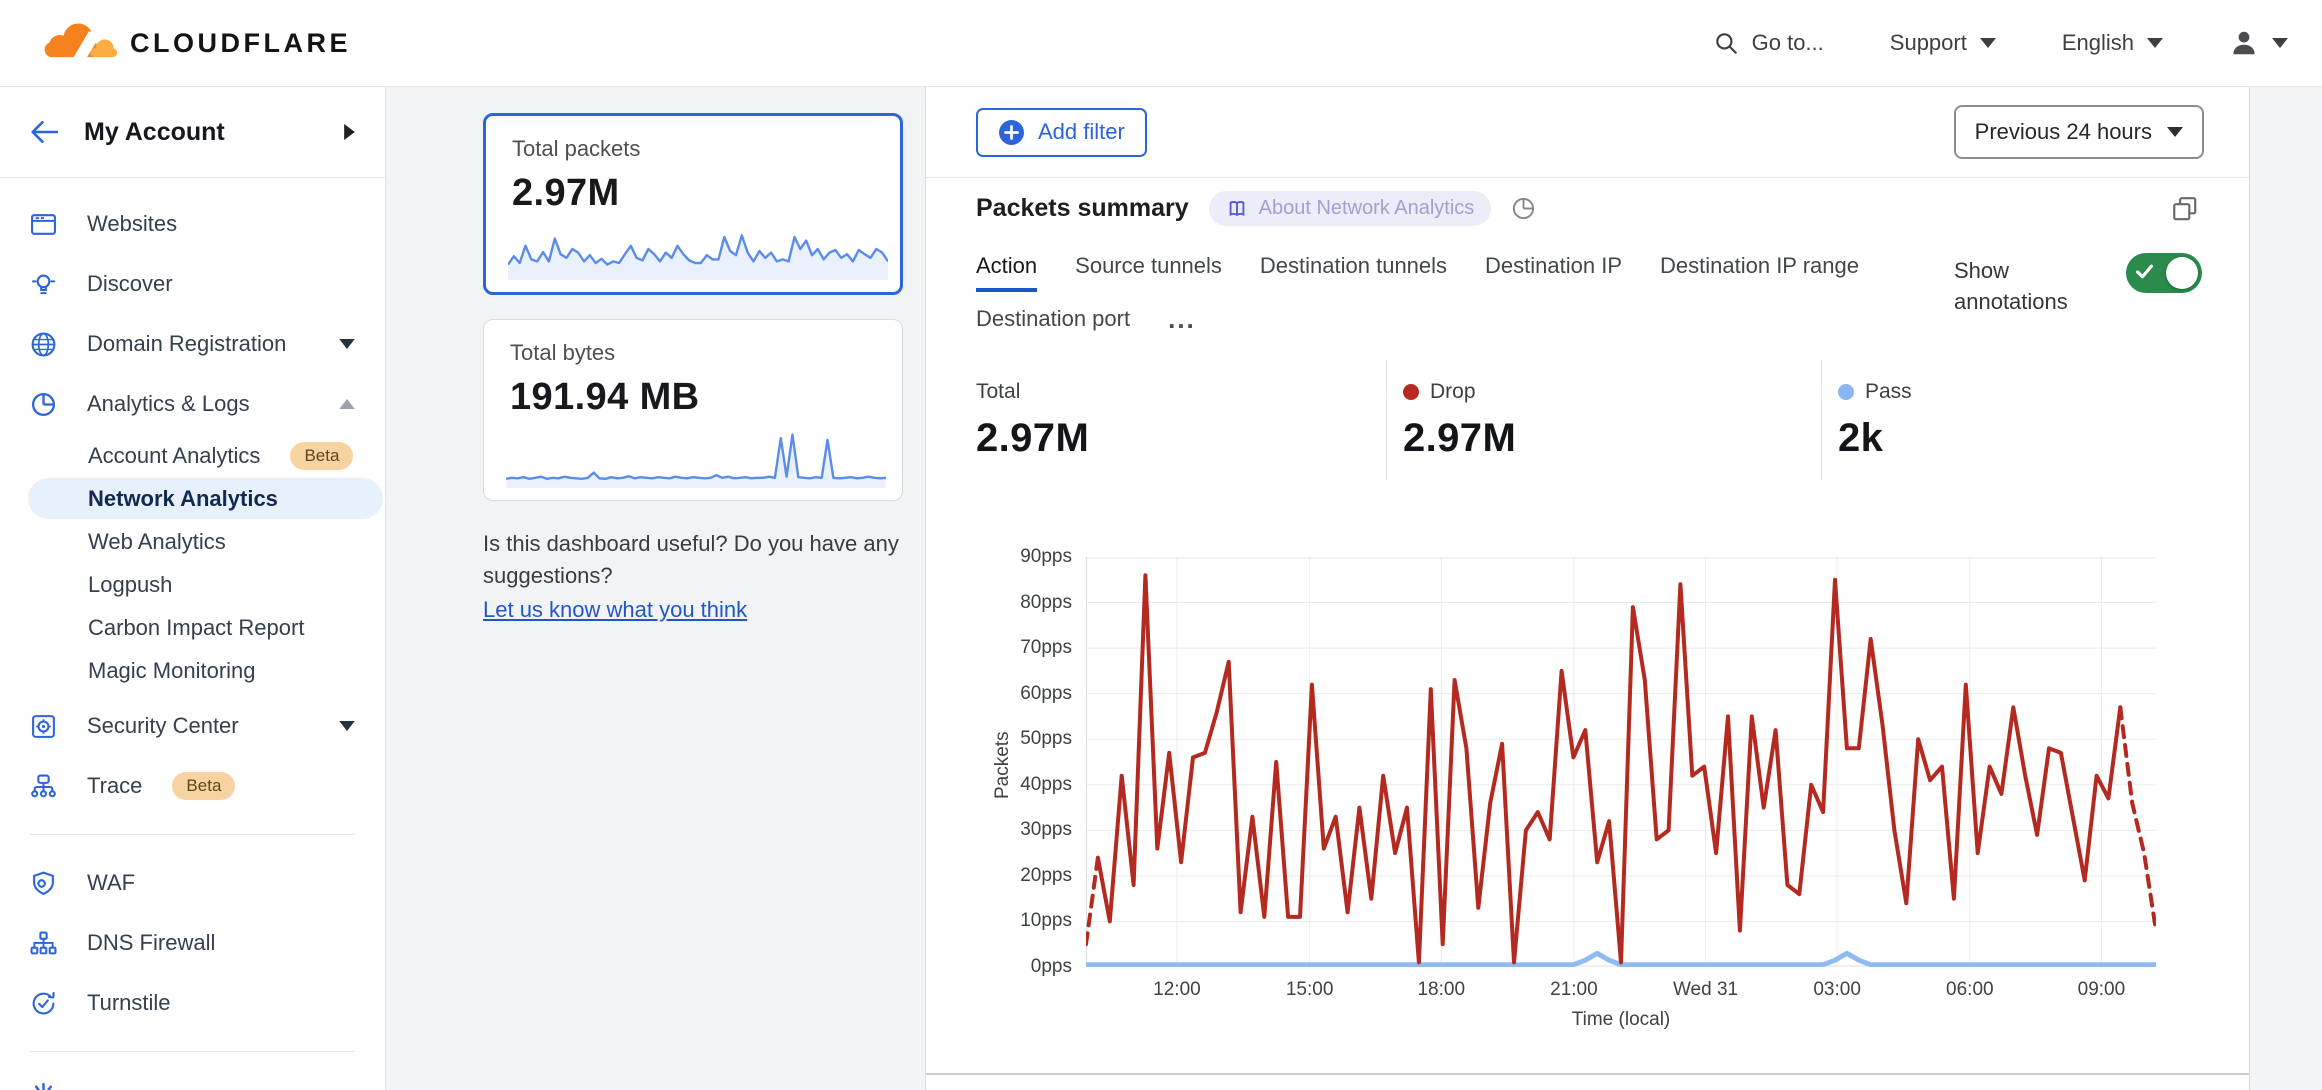 This screenshot has width=2322, height=1090. Describe the element at coordinates (192, 1080) in the screenshot. I see `sidebar-item-burst` at that location.